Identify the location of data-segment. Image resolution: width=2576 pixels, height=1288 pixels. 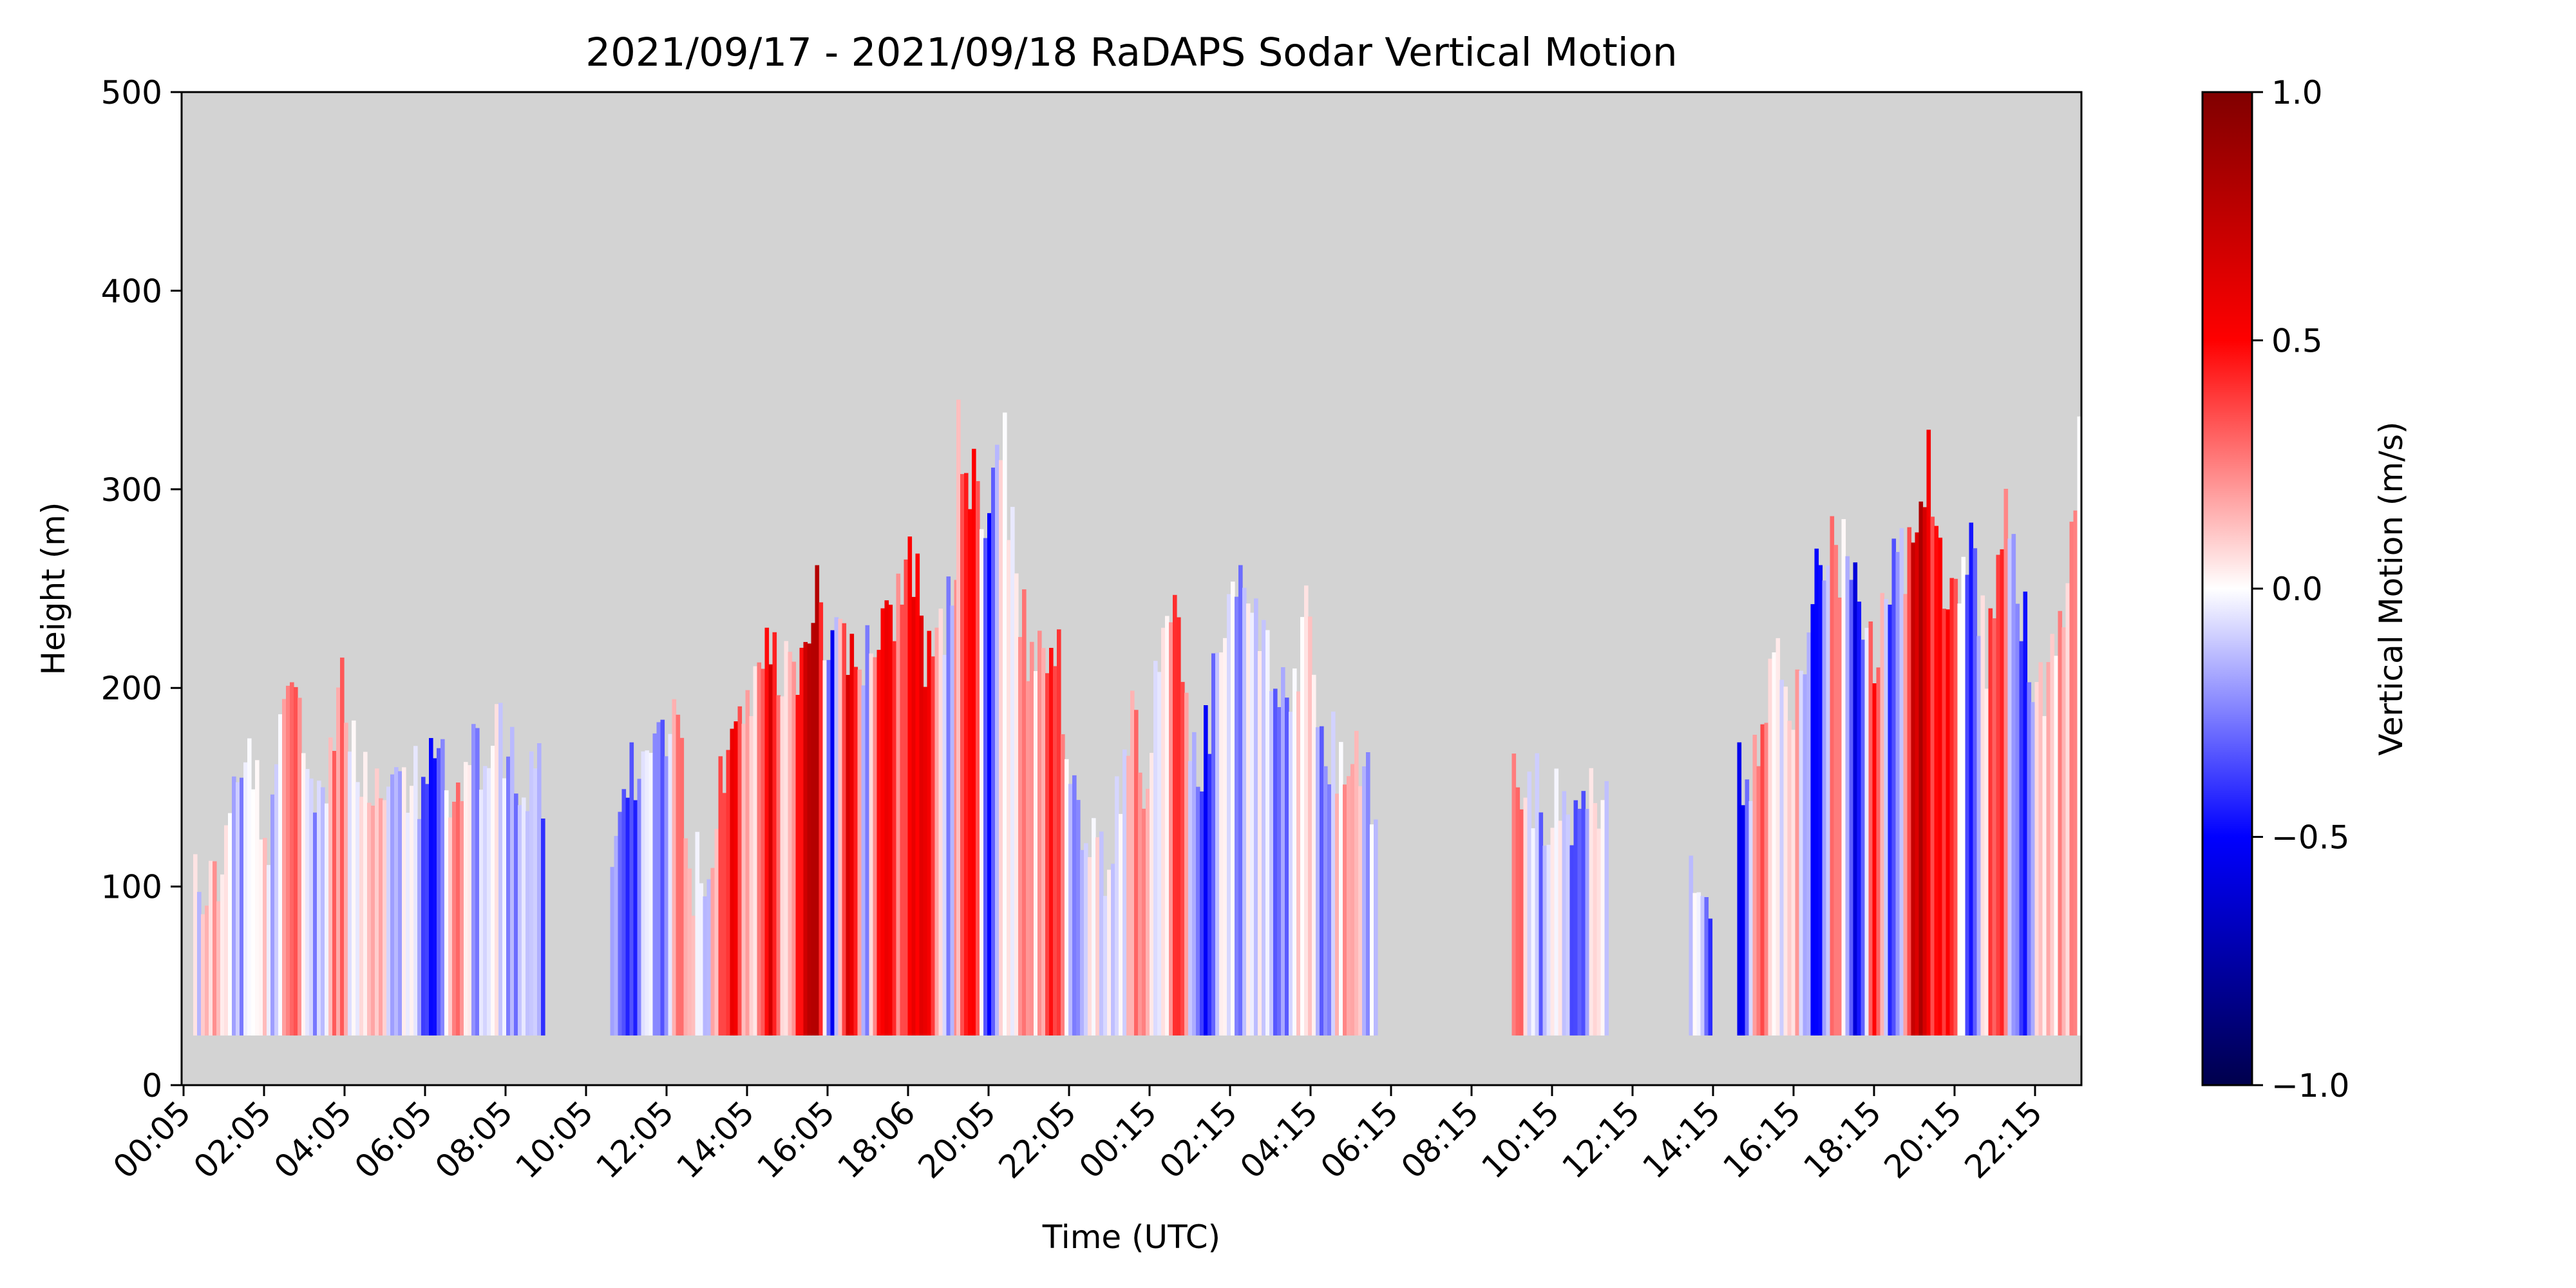
(1167, 717).